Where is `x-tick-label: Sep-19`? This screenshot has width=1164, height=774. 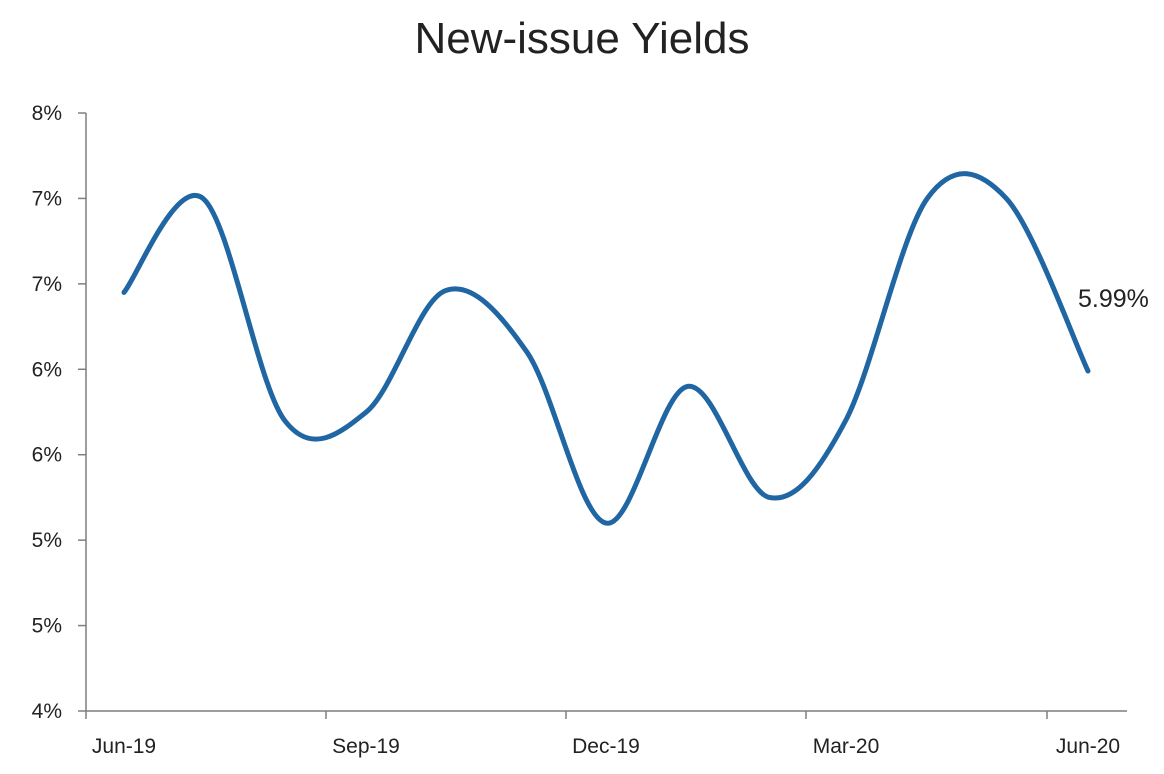
x-tick-label: Sep-19 is located at coordinates (366, 746).